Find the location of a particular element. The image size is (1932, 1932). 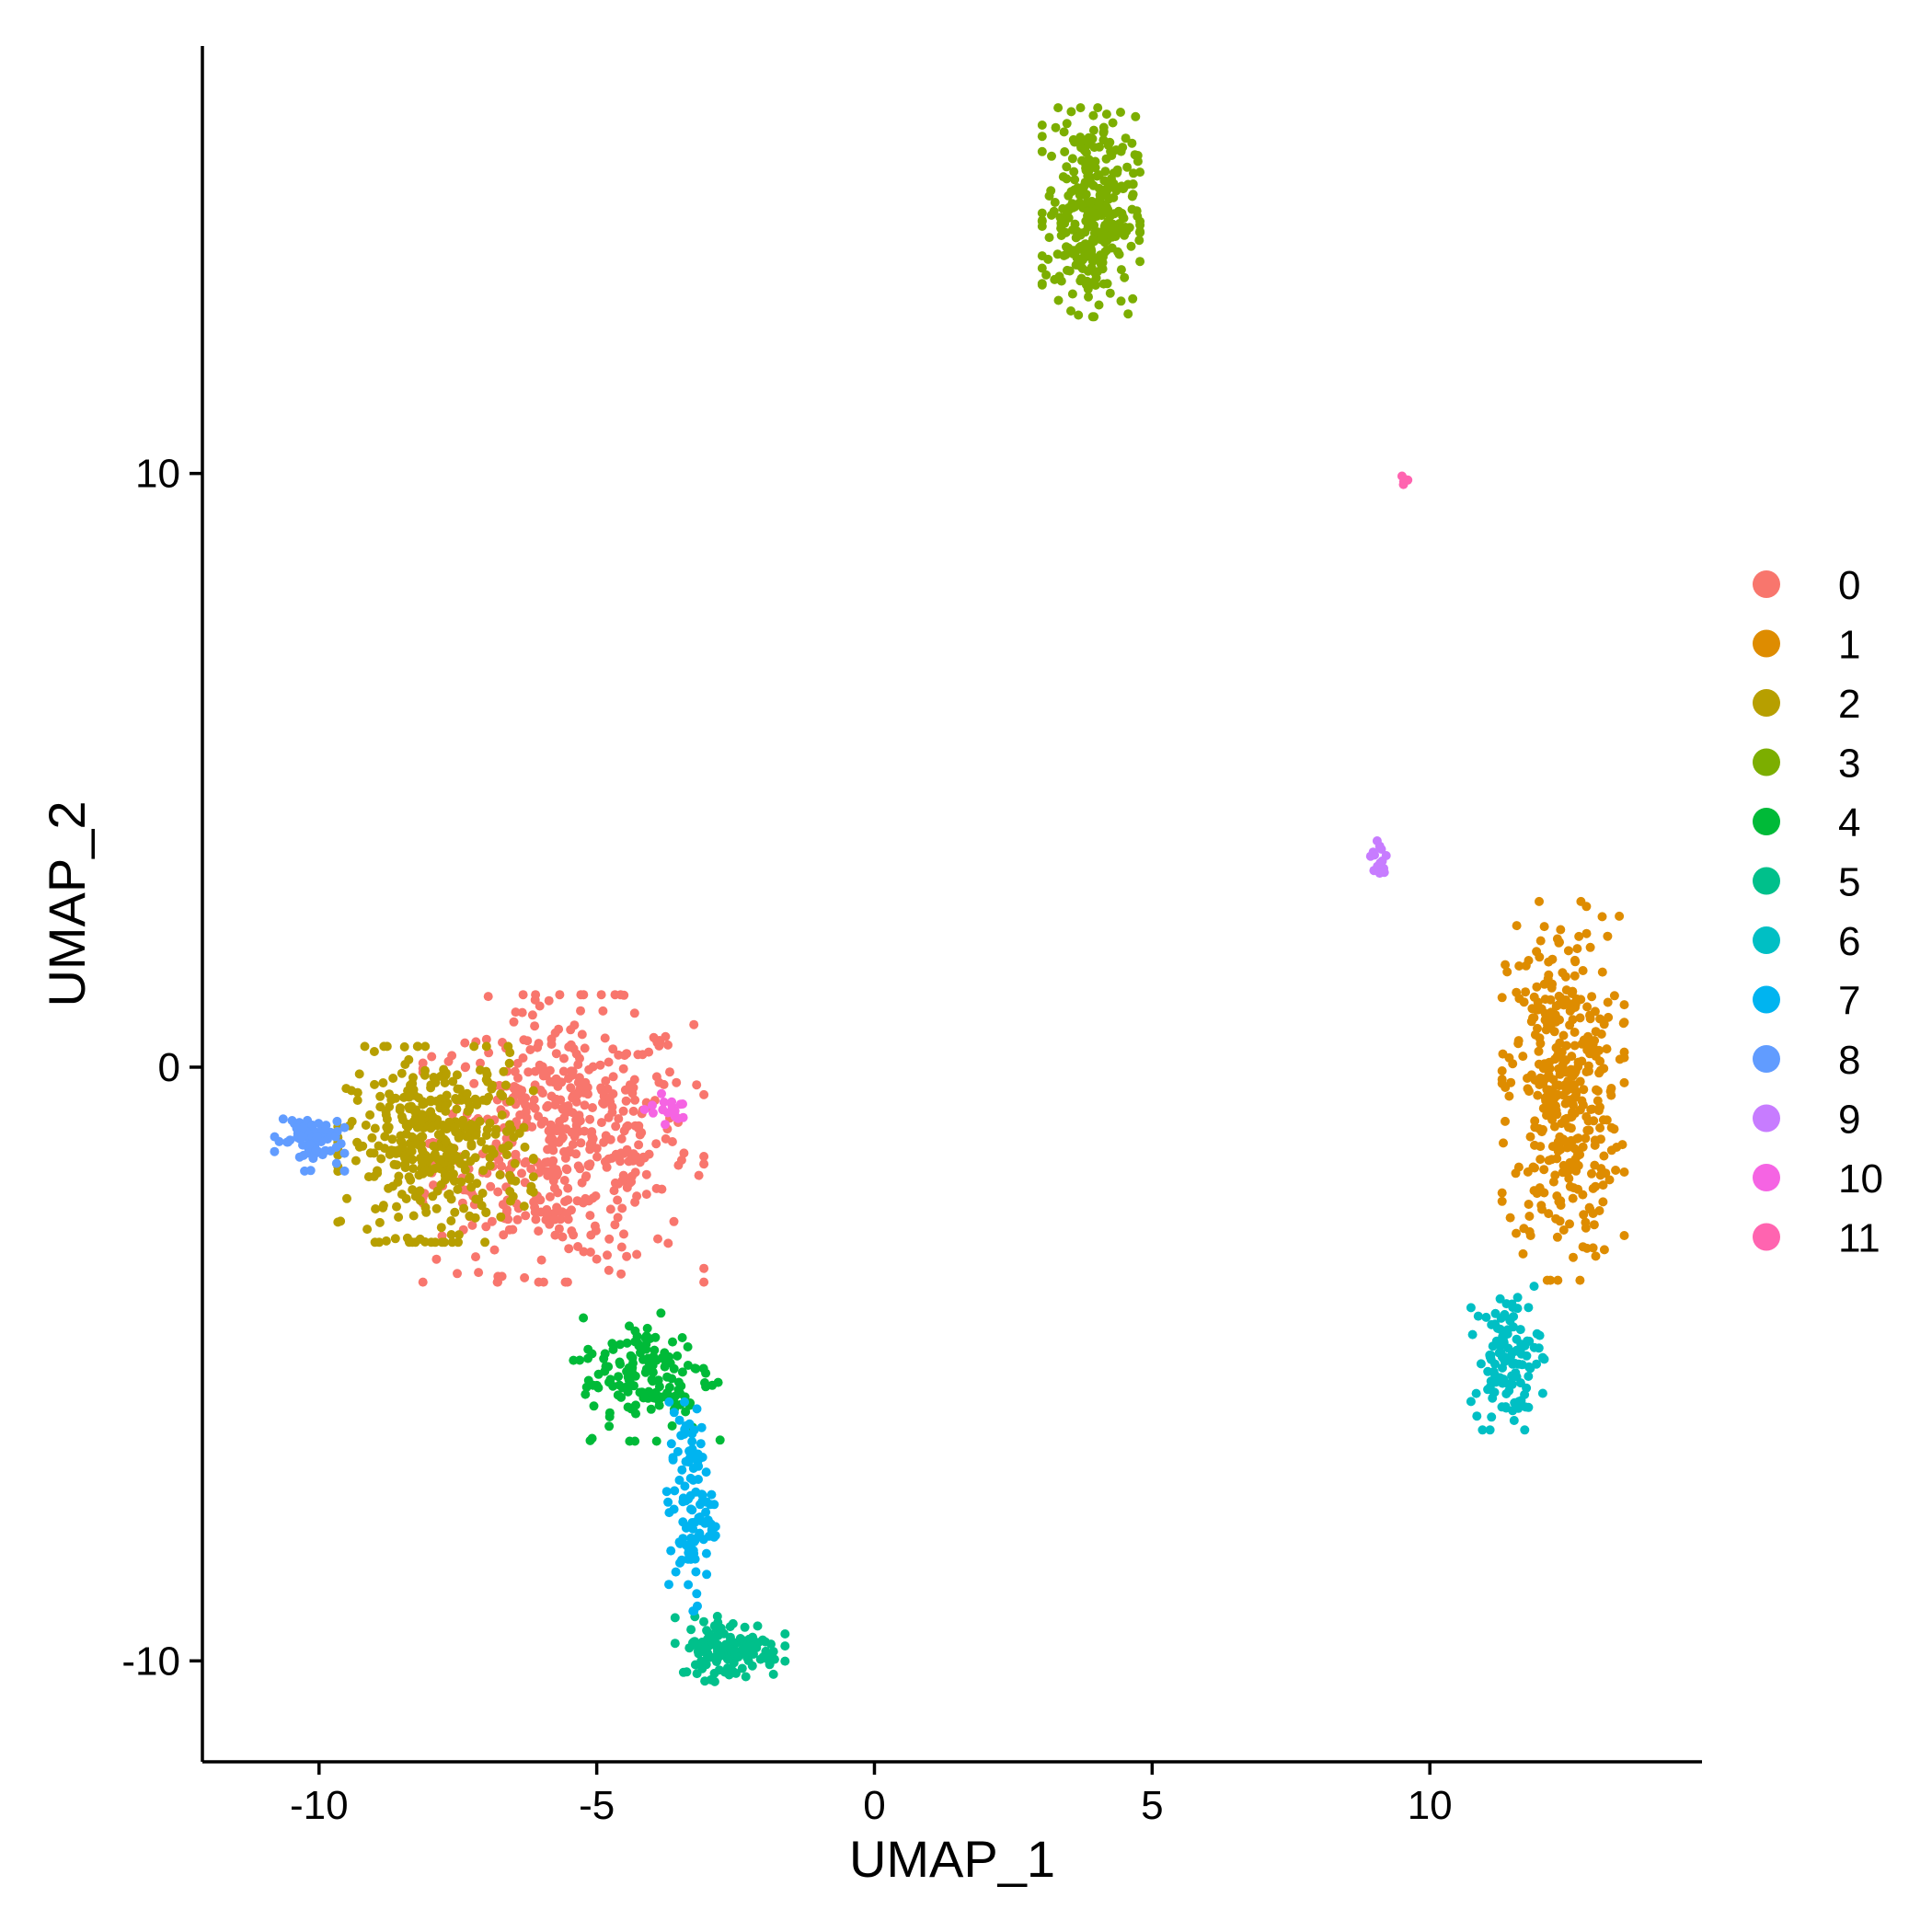

cluster-5-points is located at coordinates (730, 1648).